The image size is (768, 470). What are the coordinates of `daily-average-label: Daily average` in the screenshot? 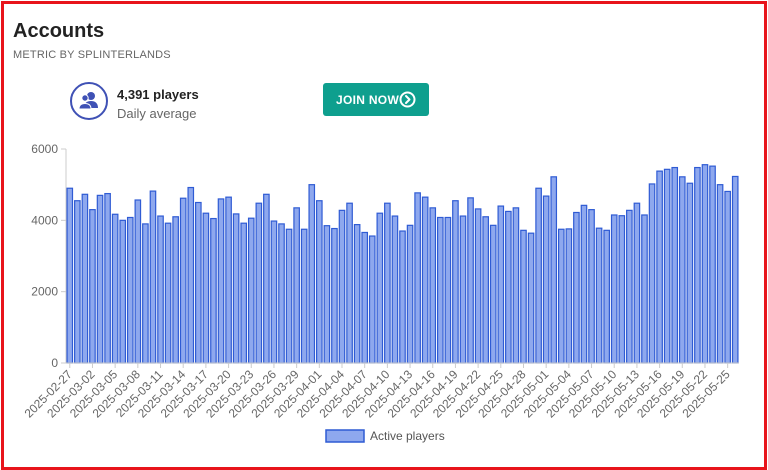 It's located at (157, 113).